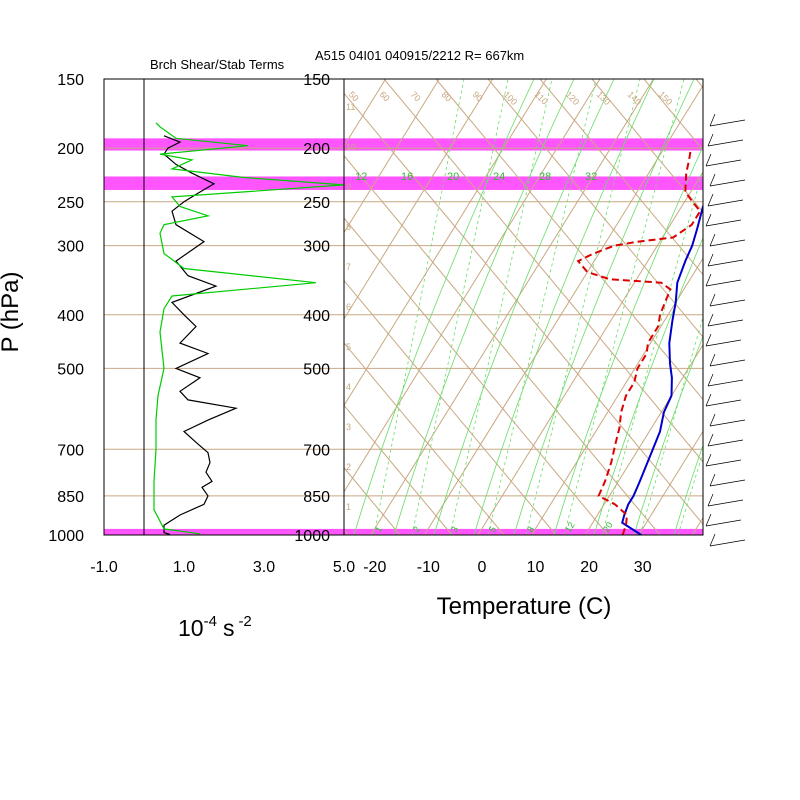  Describe the element at coordinates (350, 107) in the screenshot. I see `height-label: 11` at that location.